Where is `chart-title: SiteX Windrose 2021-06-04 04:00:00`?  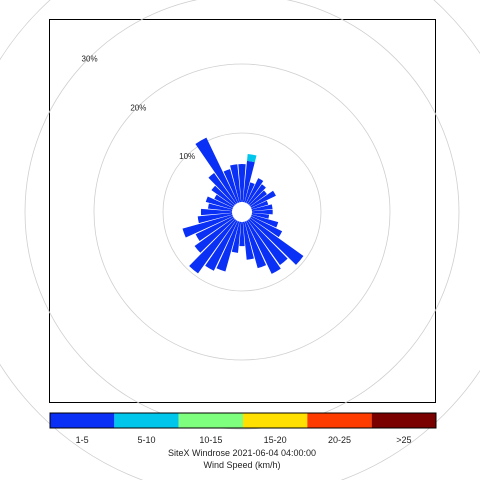
chart-title: SiteX Windrose 2021-06-04 04:00:00 is located at coordinates (242, 453).